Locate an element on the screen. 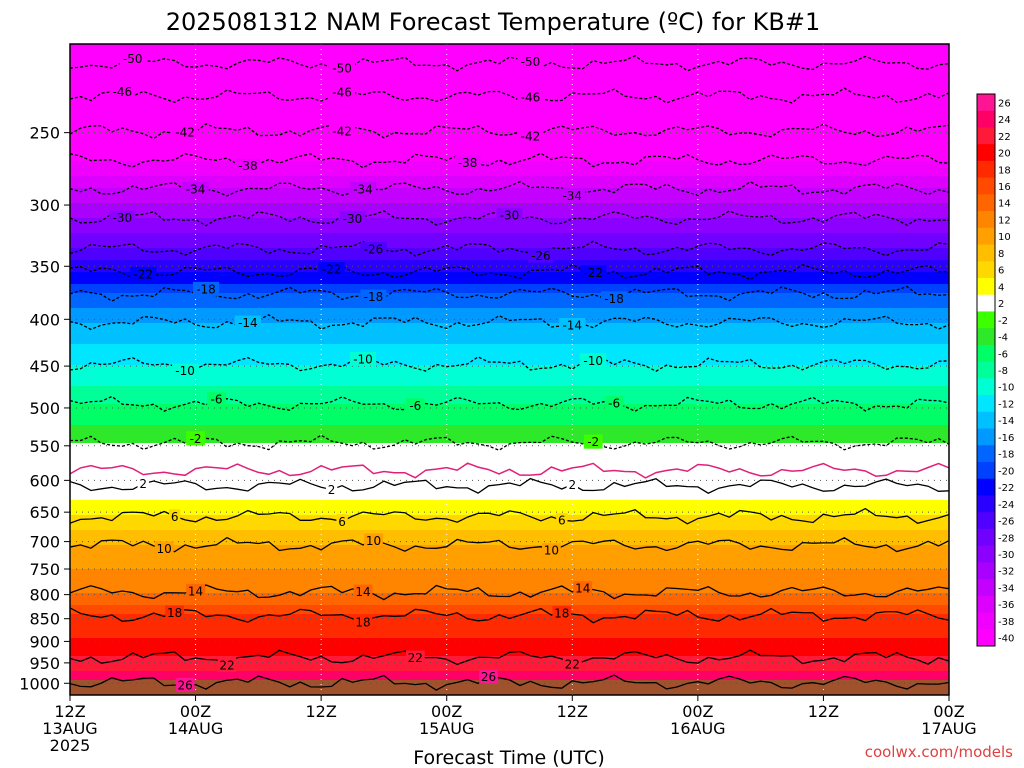 The image size is (1024, 768). x-tick-label: 2025 is located at coordinates (70, 745).